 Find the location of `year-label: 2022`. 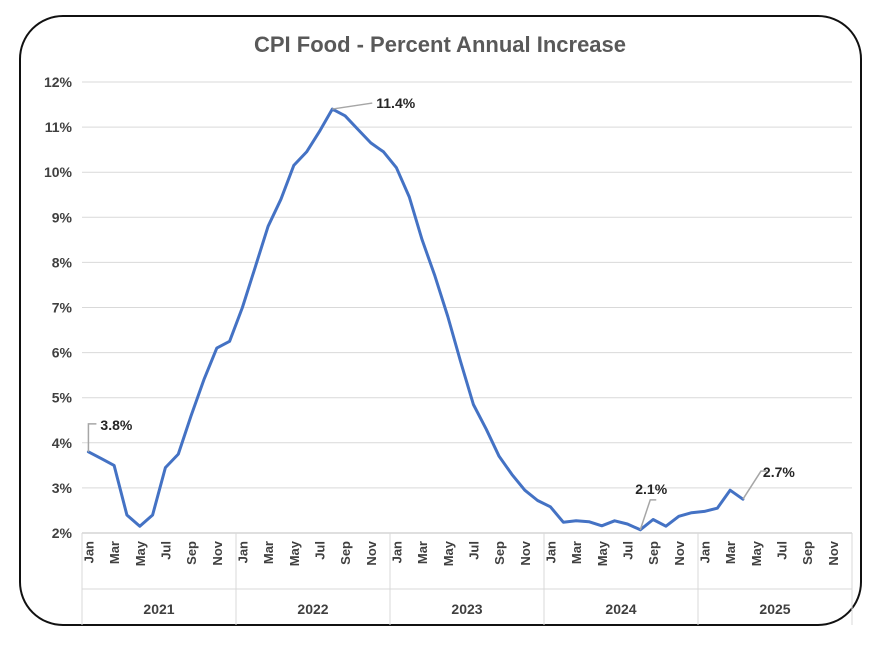

year-label: 2022 is located at coordinates (312, 609).